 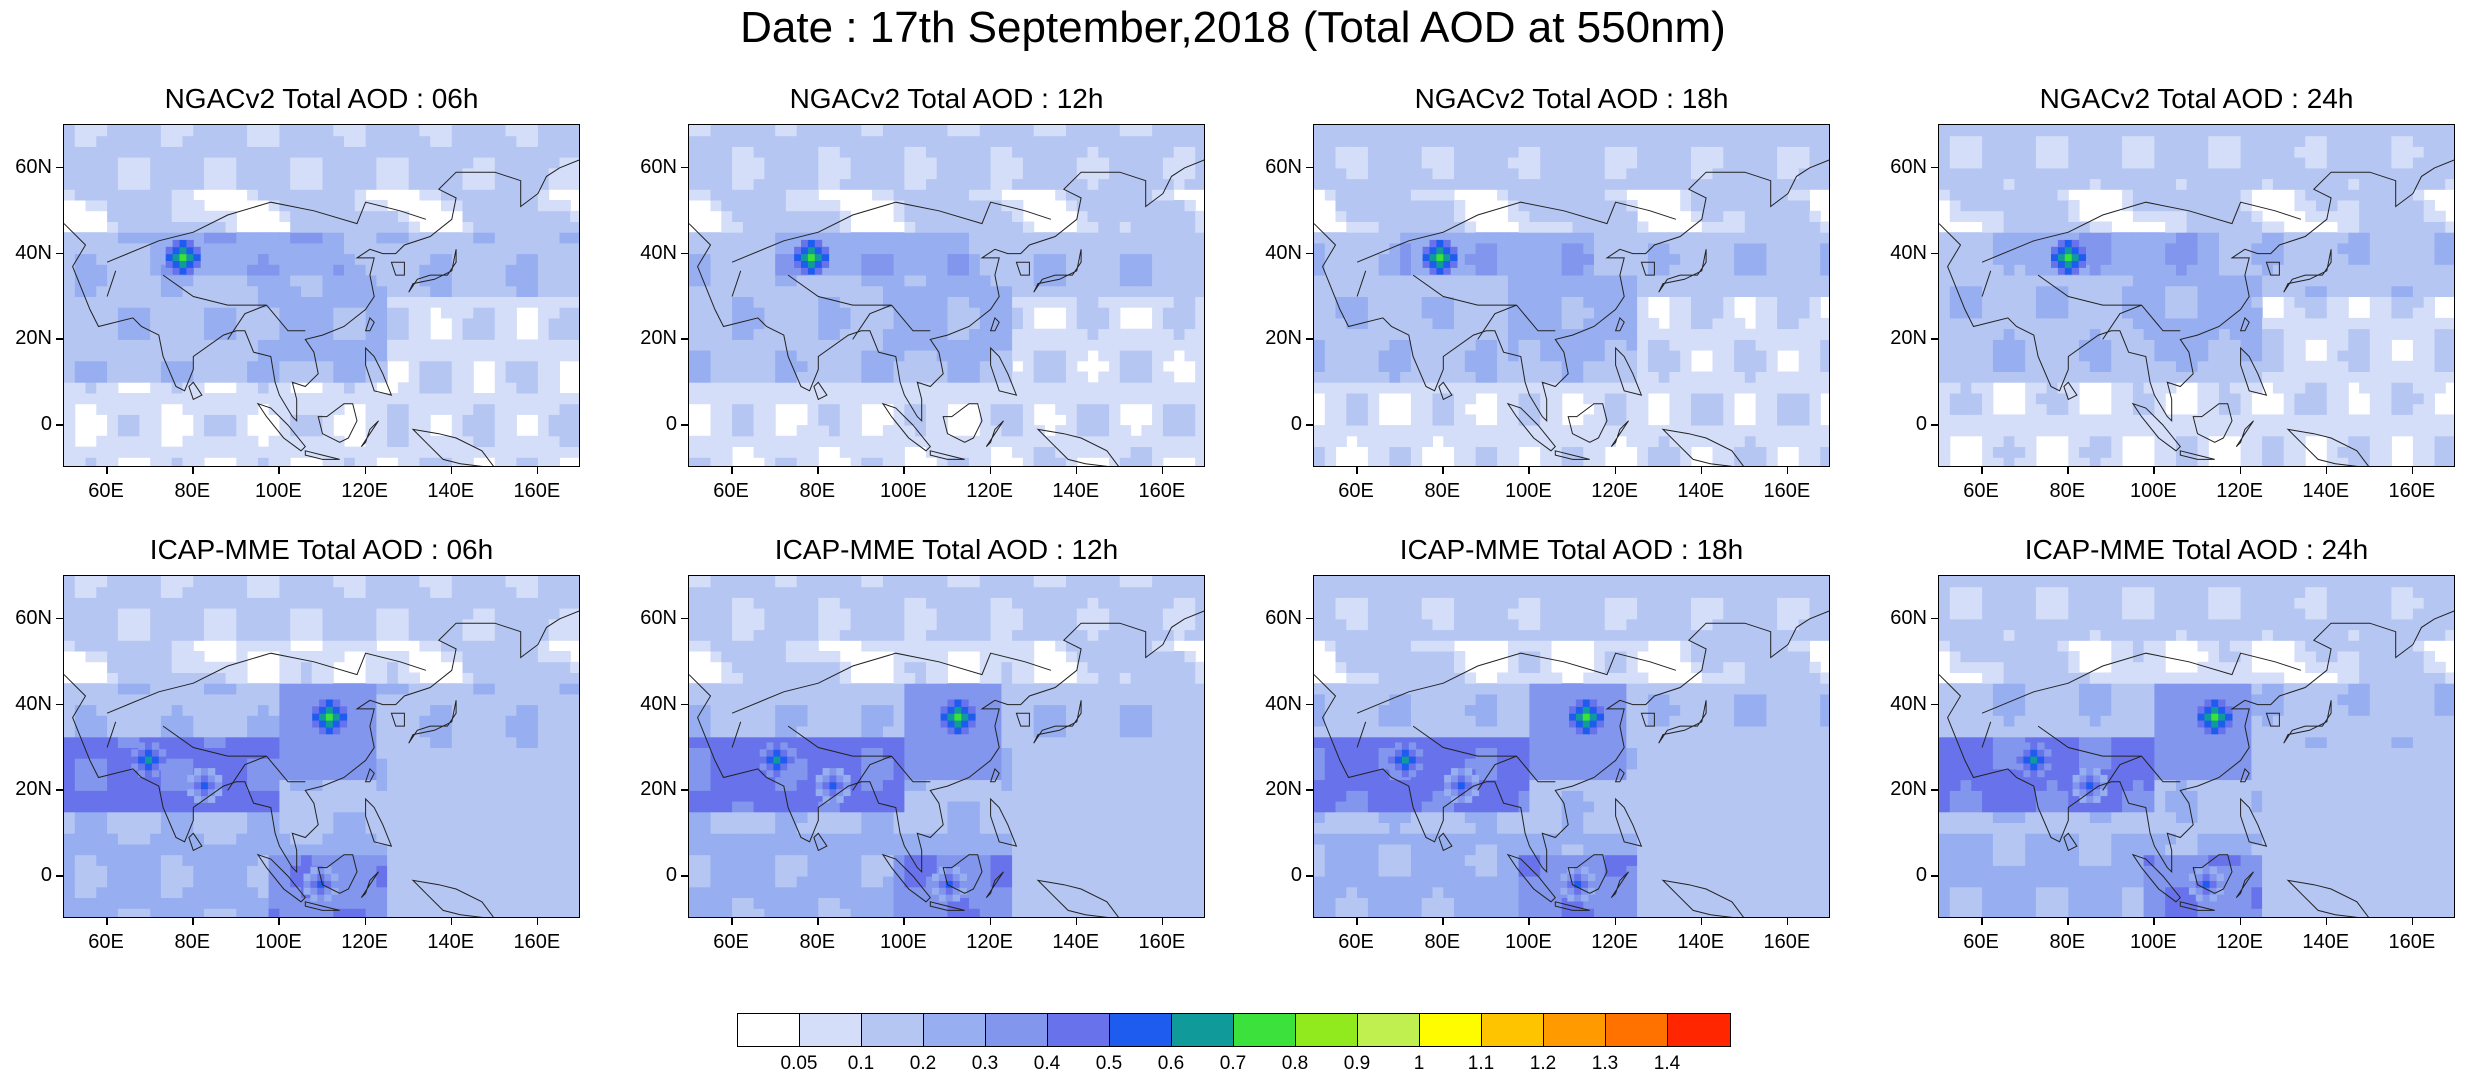 I want to click on lat-tick-label: 40N, so click(x=26, y=253).